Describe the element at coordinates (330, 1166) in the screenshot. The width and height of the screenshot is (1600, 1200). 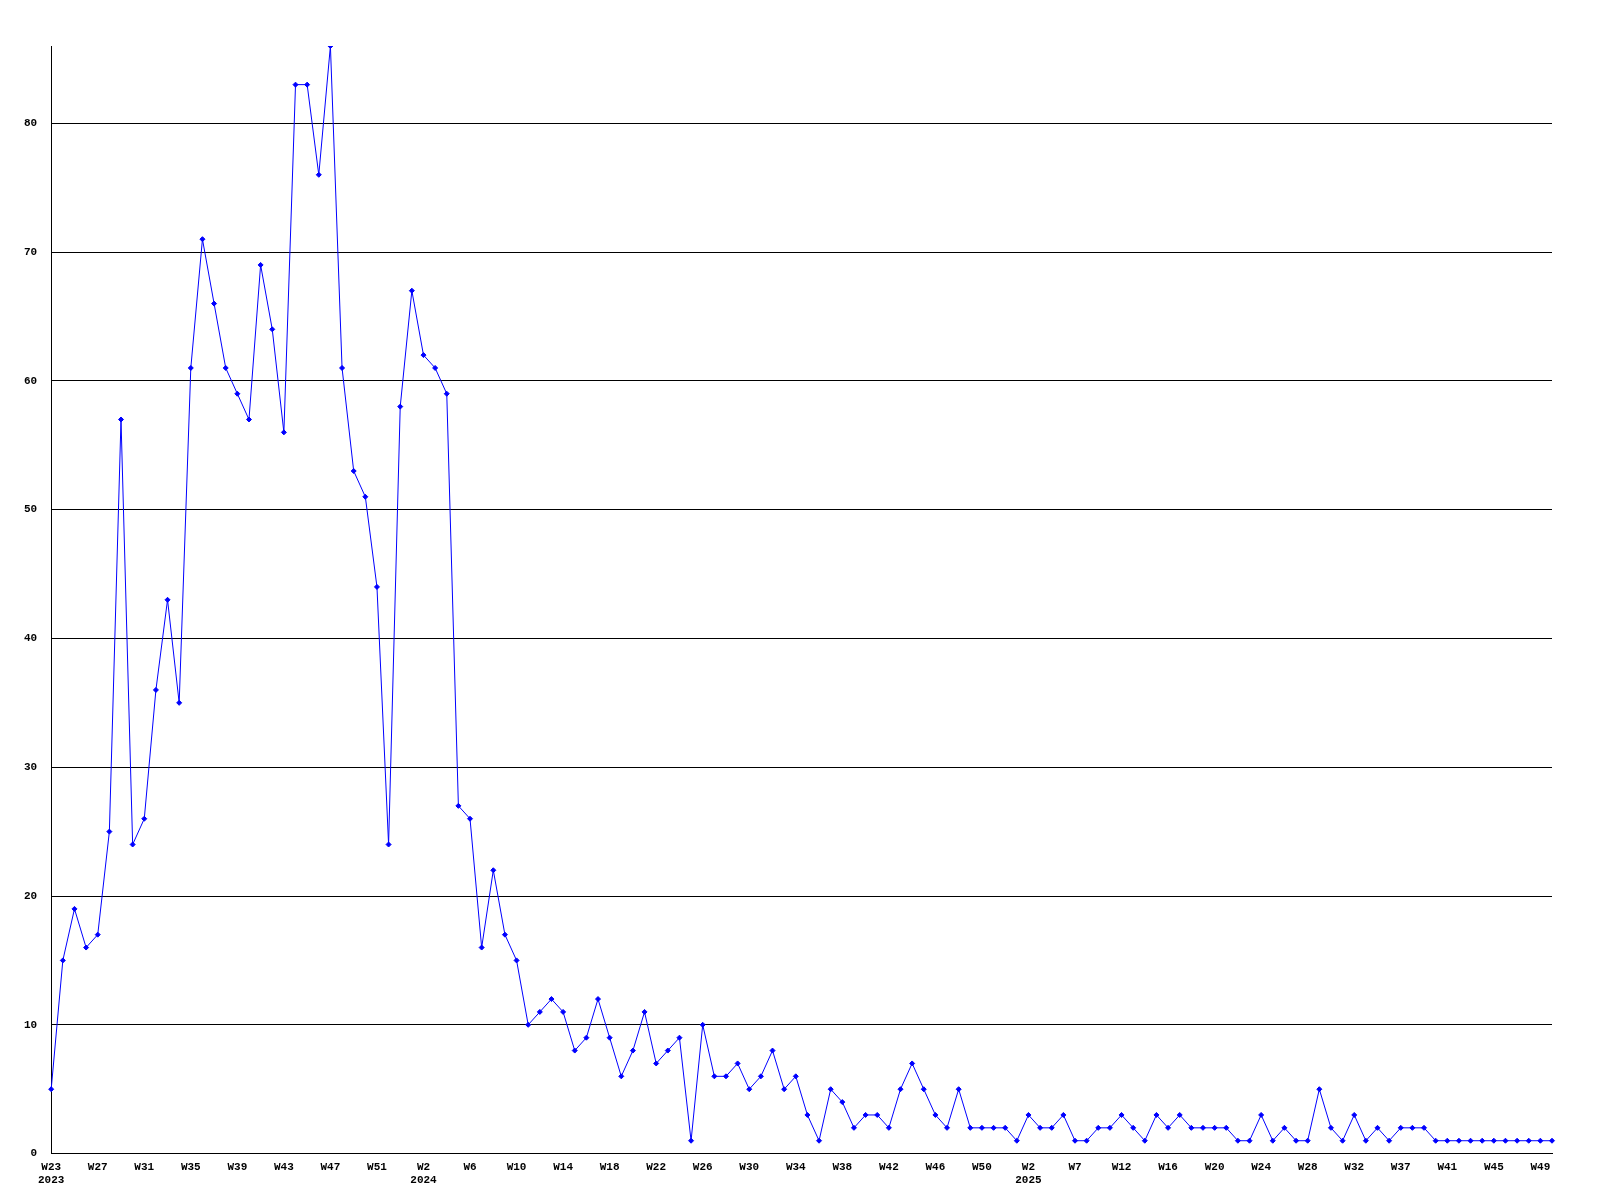
I see `x-tick-label: W47` at that location.